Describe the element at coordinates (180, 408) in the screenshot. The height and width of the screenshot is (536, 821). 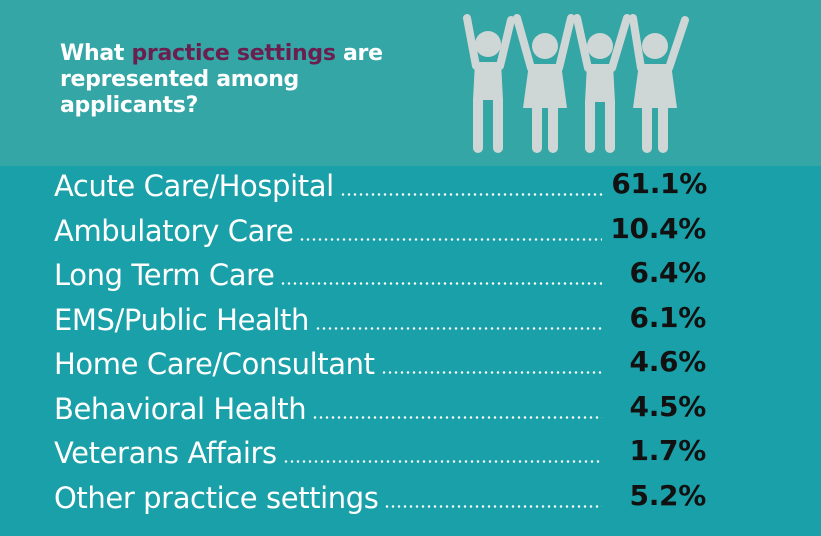
I see `setting-label: Behavioral Health` at that location.